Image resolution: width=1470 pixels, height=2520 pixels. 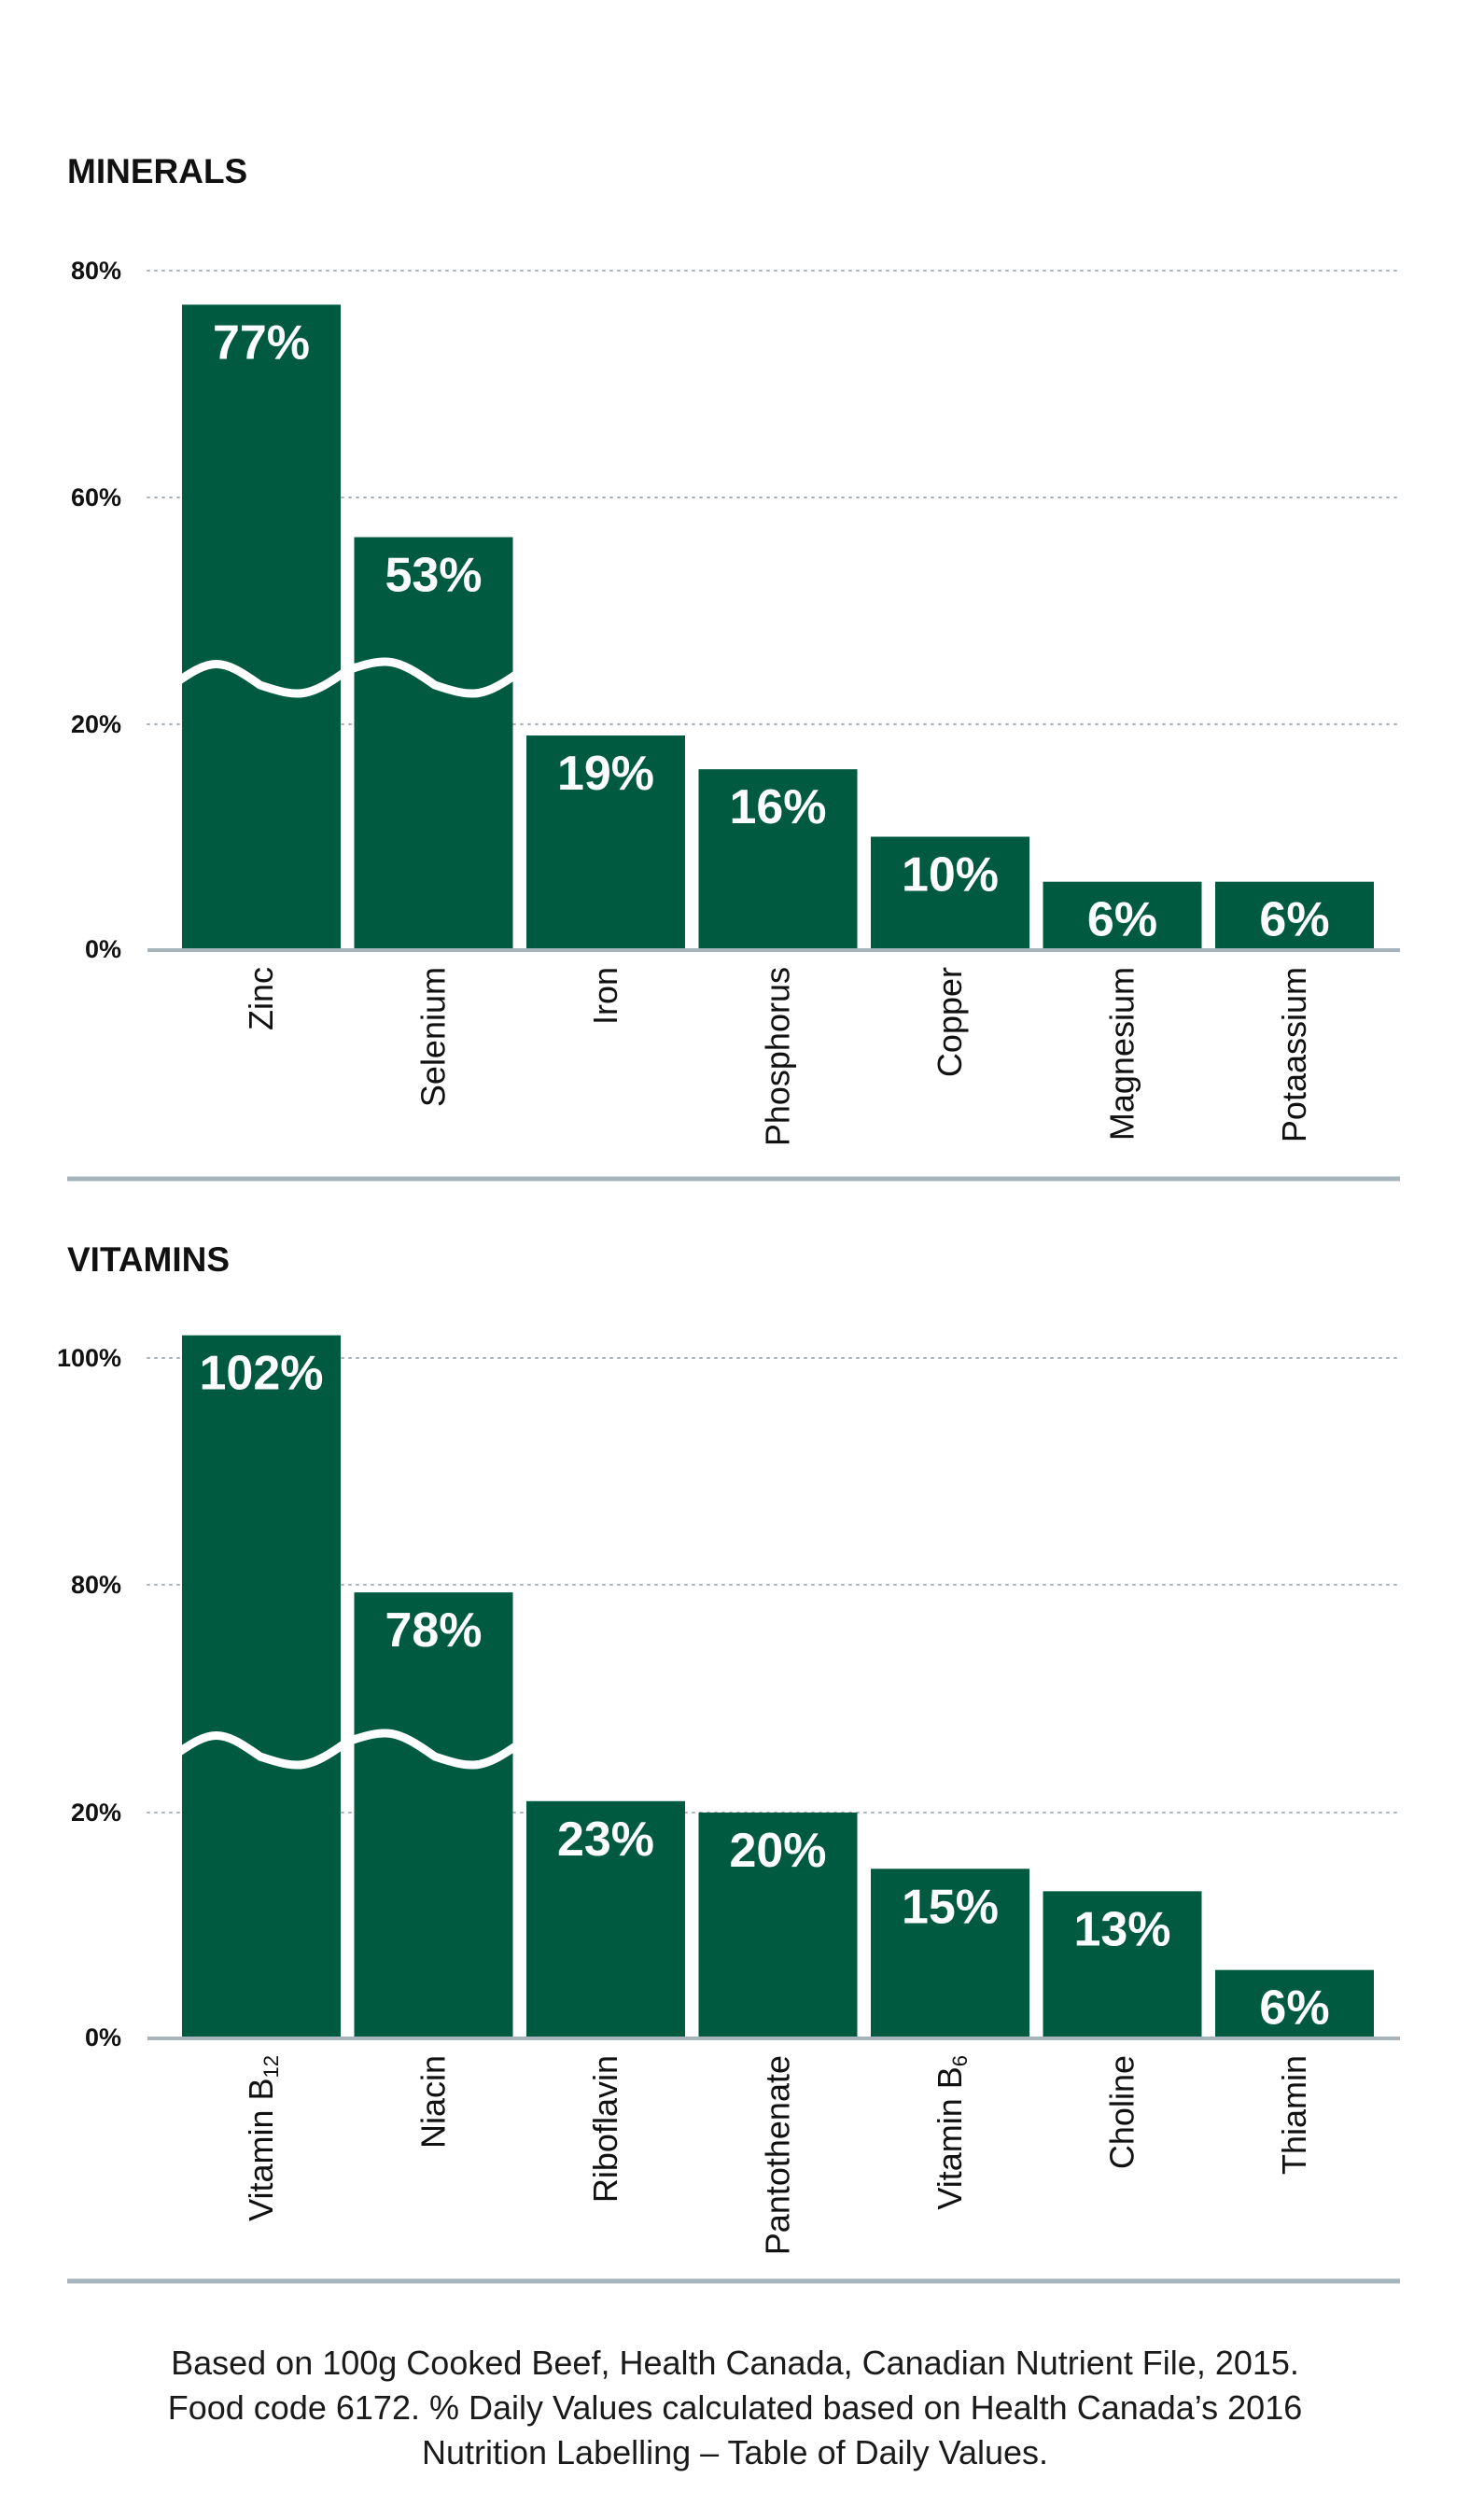 I want to click on vitamins-bar-riboflavin, so click(x=605, y=1918).